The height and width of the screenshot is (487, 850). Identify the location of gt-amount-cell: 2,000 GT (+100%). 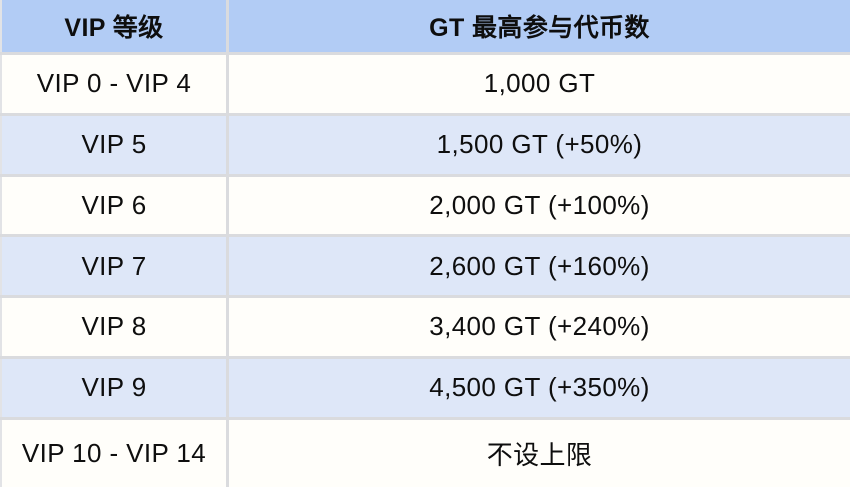
(538, 204).